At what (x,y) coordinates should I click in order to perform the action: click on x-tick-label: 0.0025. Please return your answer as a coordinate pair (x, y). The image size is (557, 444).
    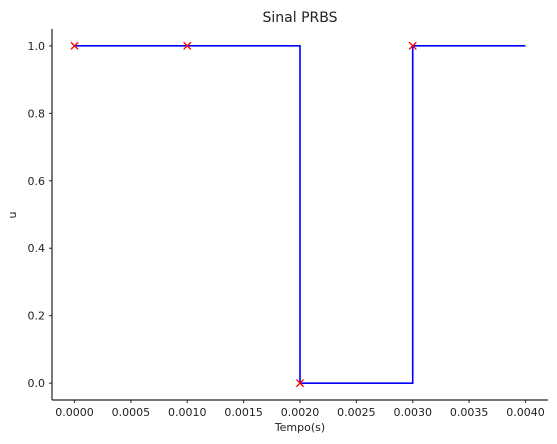
    Looking at the image, I should click on (356, 412).